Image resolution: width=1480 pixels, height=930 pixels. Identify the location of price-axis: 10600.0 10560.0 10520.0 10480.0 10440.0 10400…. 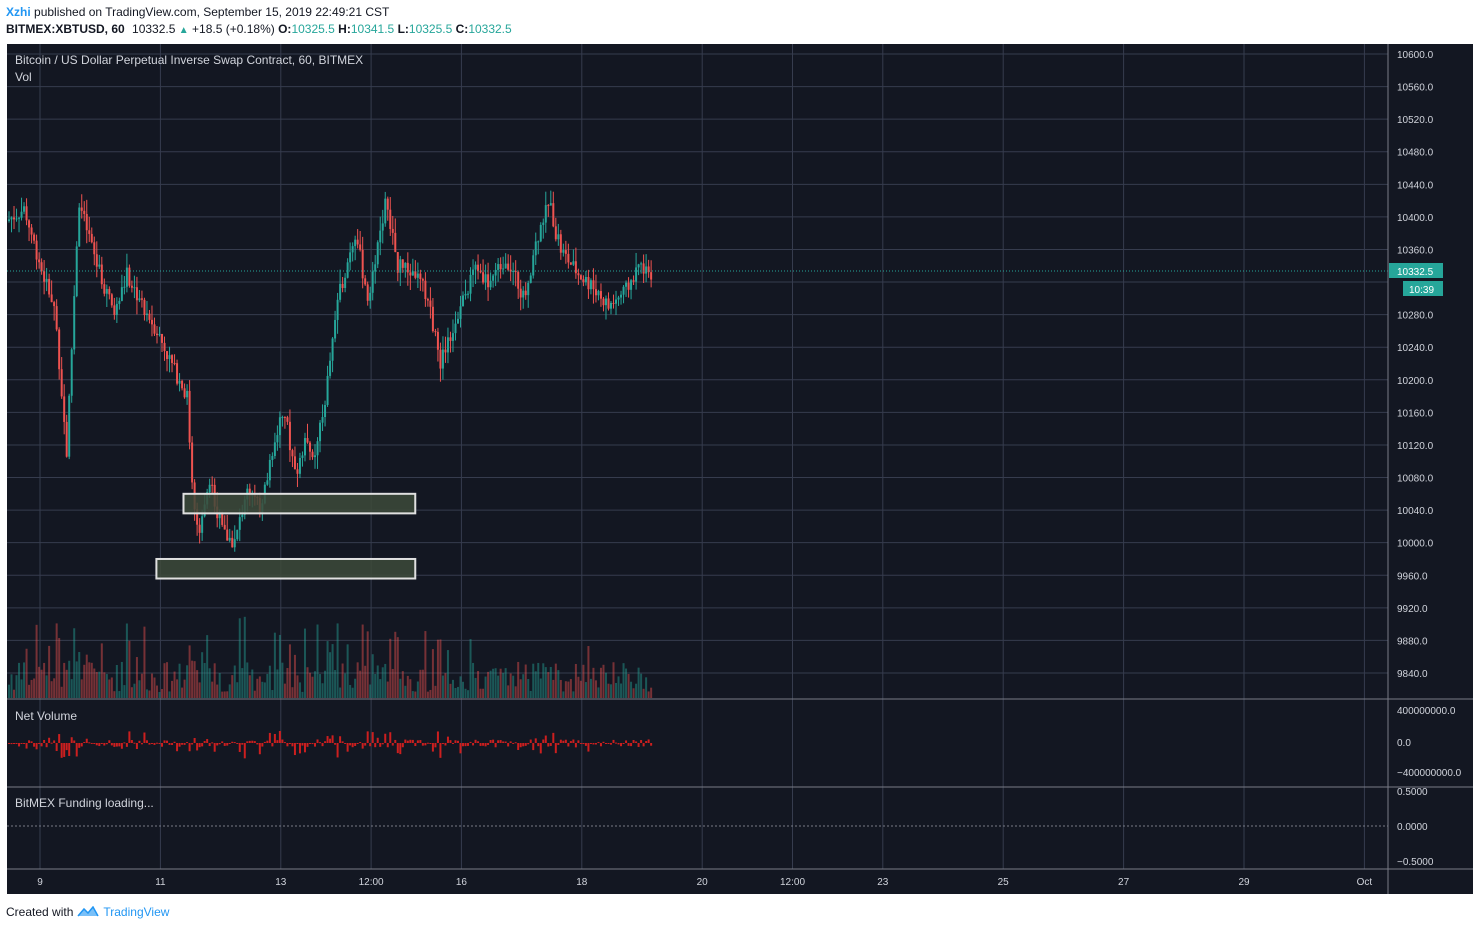
(1415, 365).